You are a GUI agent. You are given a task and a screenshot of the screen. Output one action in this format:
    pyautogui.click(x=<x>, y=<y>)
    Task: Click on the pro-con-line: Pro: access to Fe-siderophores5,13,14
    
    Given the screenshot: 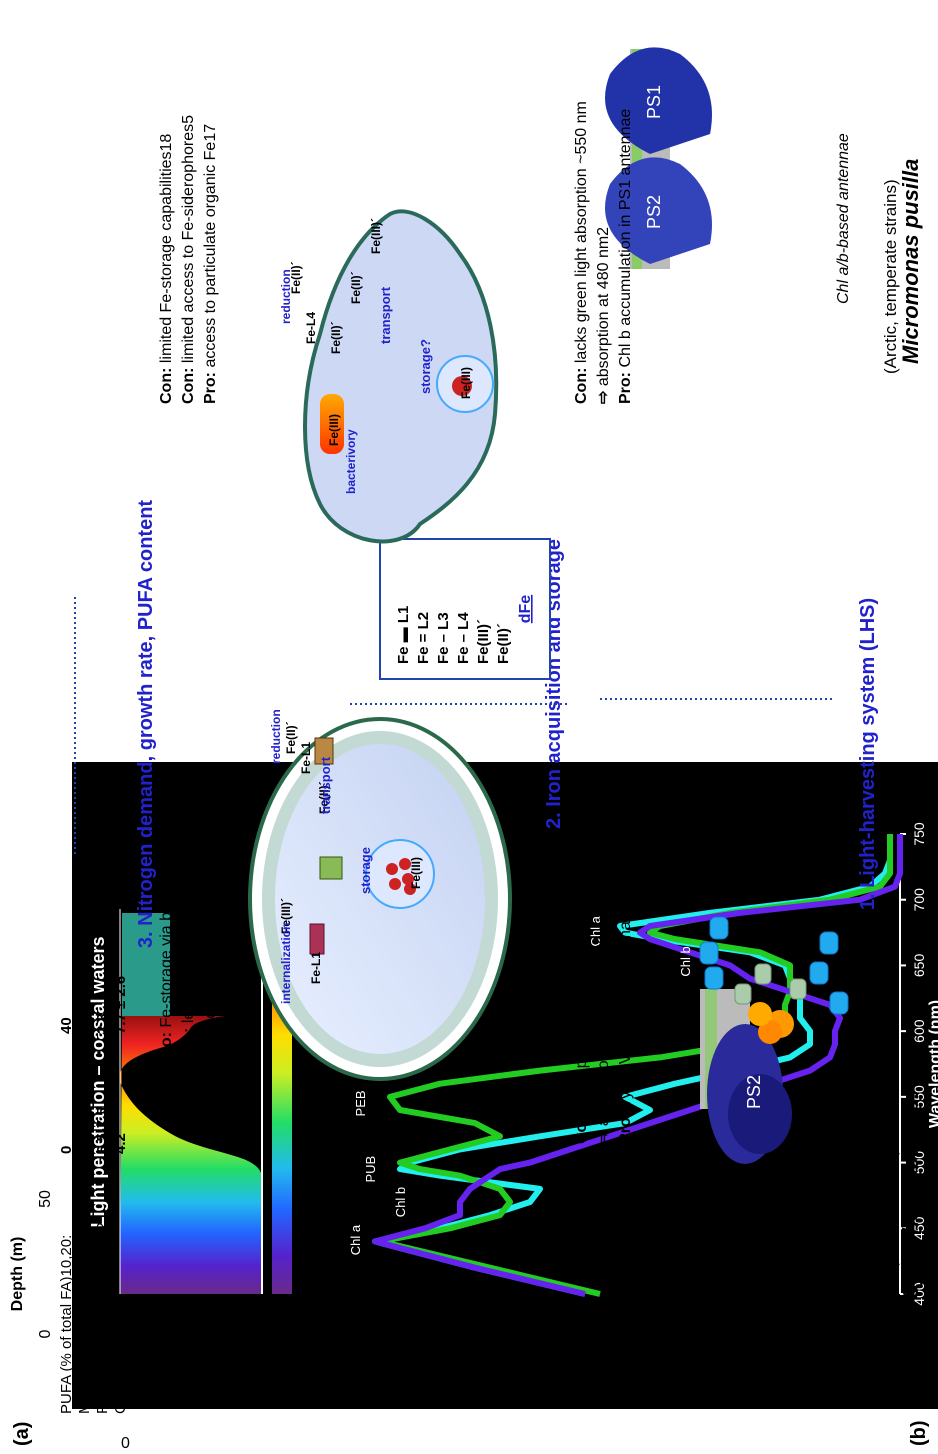 What is the action you would take?
    pyautogui.click(x=210, y=925)
    